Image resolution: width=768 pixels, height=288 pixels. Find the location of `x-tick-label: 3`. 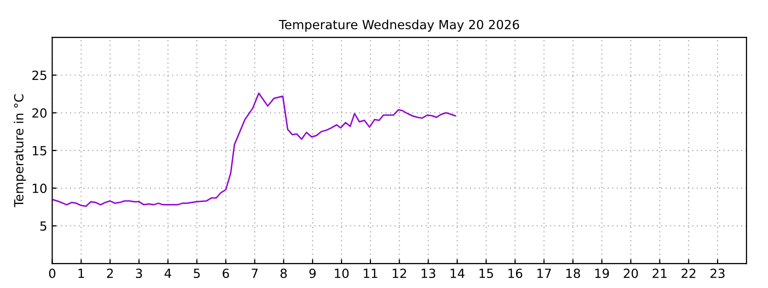

x-tick-label: 3 is located at coordinates (139, 273).